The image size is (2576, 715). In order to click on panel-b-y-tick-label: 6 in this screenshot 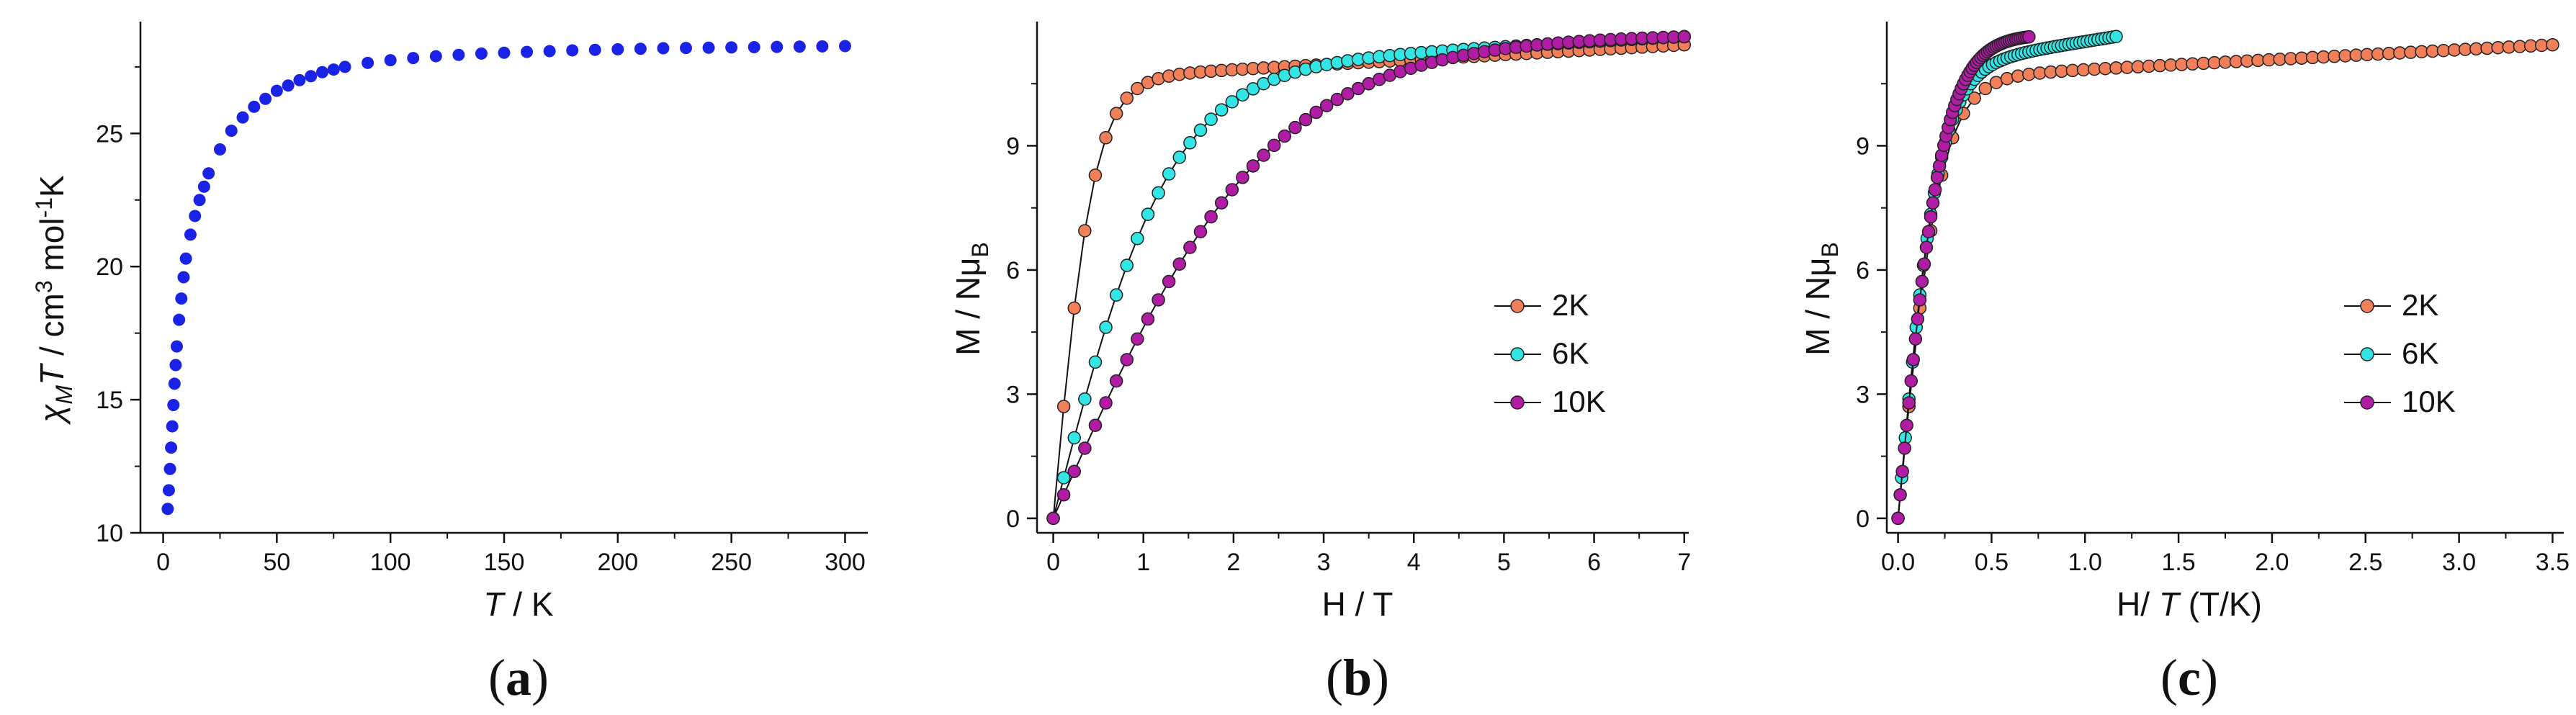, I will do `click(1013, 270)`.